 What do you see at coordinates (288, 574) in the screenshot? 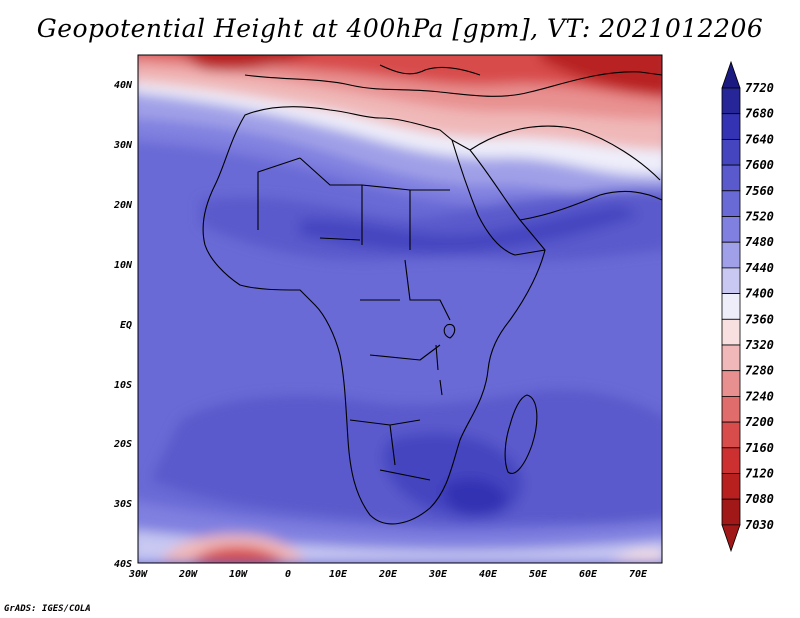
I see `lon-label-0: 0` at bounding box center [288, 574].